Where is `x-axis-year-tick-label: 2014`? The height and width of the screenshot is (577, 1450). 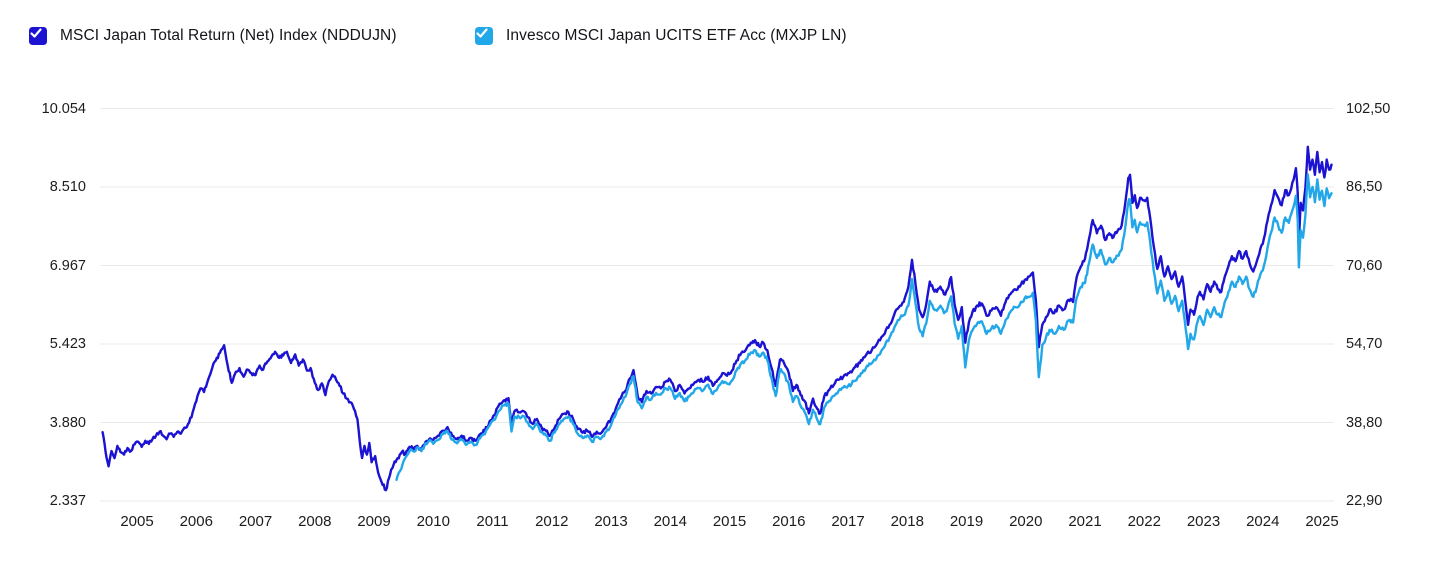 x-axis-year-tick-label: 2014 is located at coordinates (670, 521).